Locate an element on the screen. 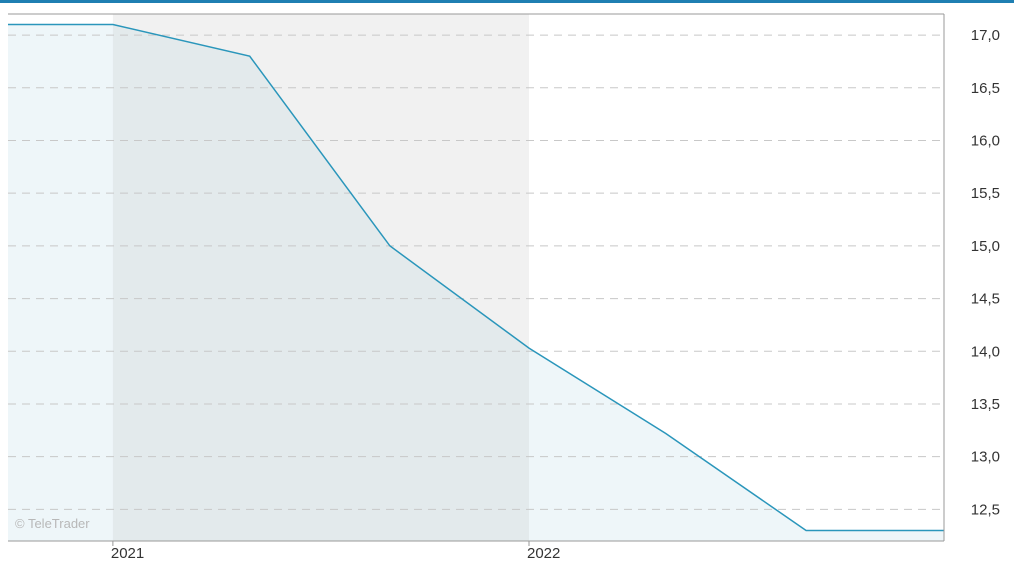 This screenshot has height=566, width=1014. y-tick-label: 12,5 is located at coordinates (985, 509).